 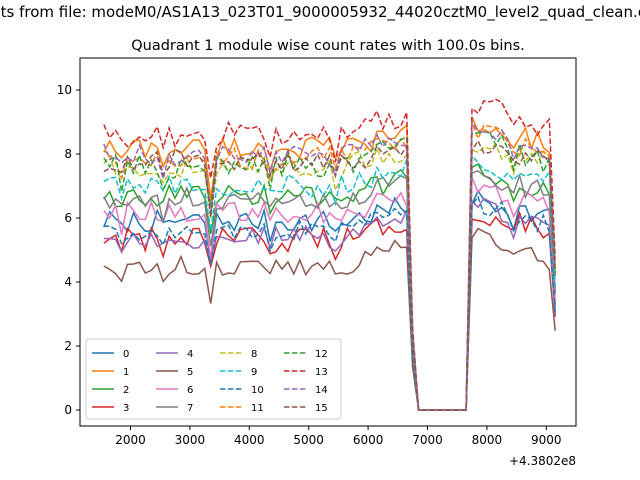 What do you see at coordinates (254, 372) in the screenshot?
I see `legend-label: 9` at bounding box center [254, 372].